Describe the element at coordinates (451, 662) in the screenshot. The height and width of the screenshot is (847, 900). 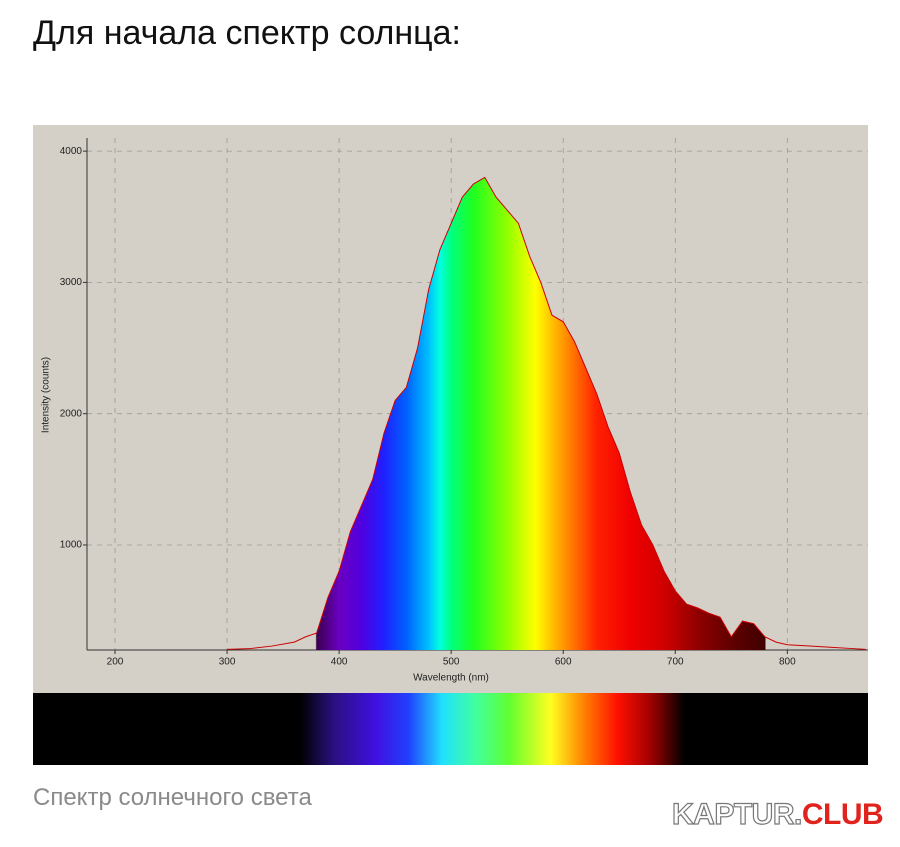
I see `x-tick-label: 500` at that location.